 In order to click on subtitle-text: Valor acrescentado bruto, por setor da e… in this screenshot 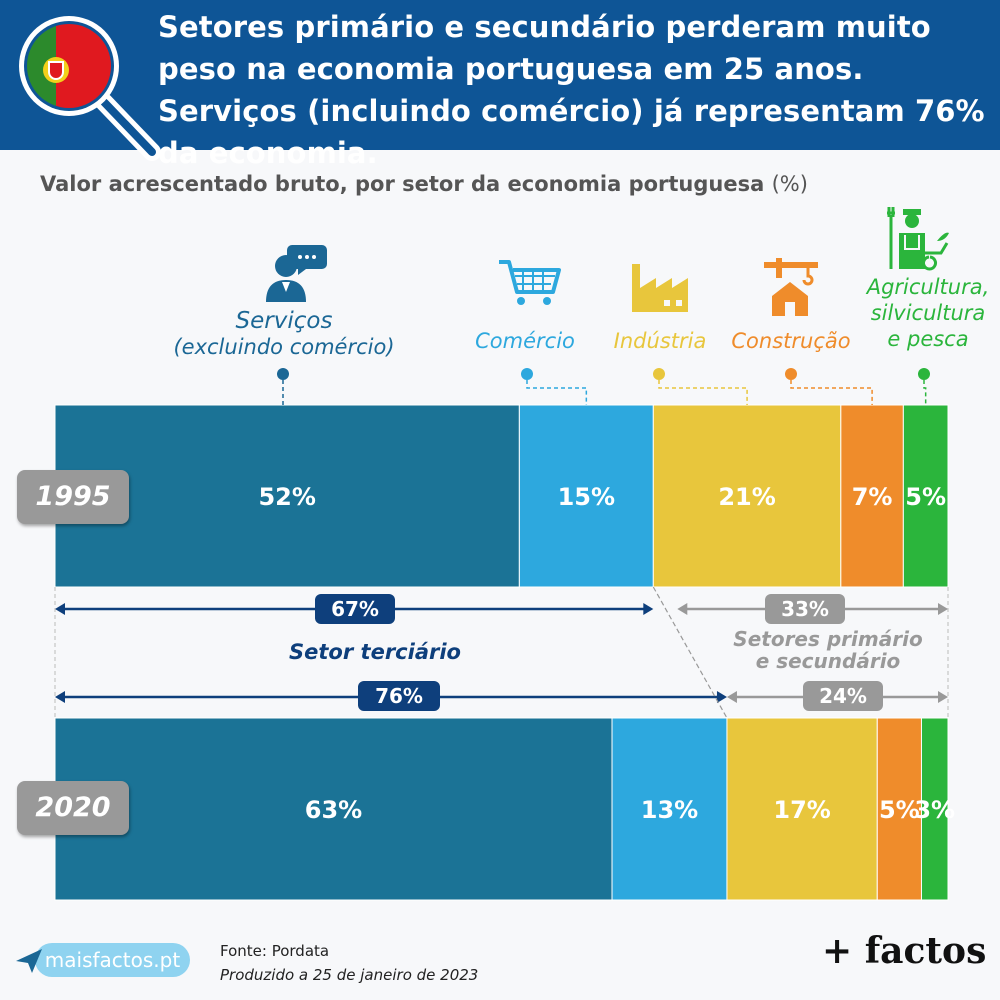, I will do `click(402, 184)`.